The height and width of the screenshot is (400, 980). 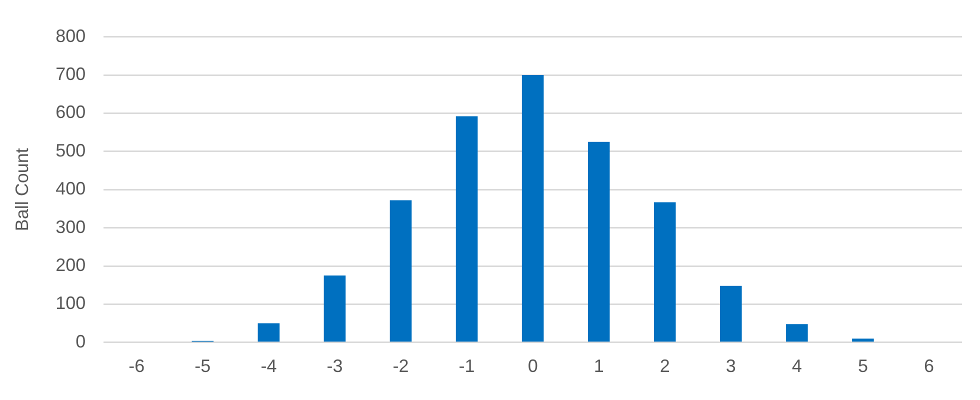 What do you see at coordinates (797, 366) in the screenshot?
I see `x-tick-label: 4` at bounding box center [797, 366].